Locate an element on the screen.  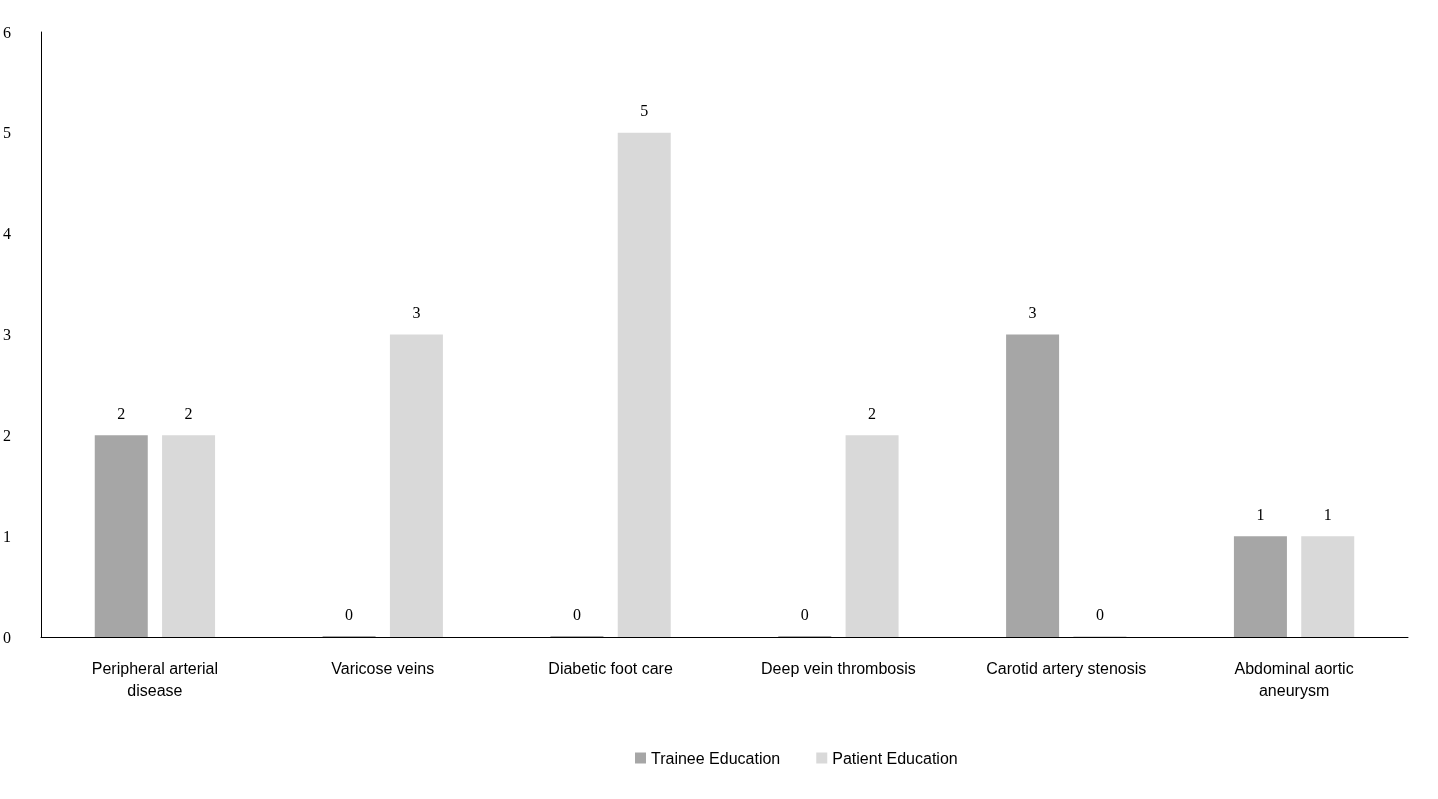
y-tick-label: 2 is located at coordinates (7, 435).